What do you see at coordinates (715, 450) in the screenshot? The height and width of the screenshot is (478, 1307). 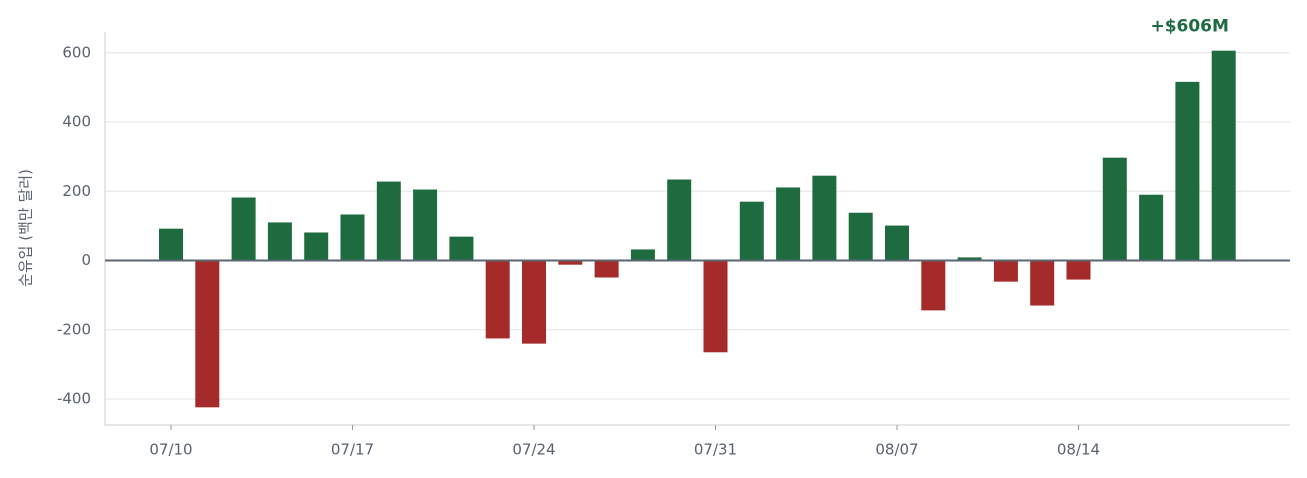 I see `x-tick-label: 07/31` at bounding box center [715, 450].